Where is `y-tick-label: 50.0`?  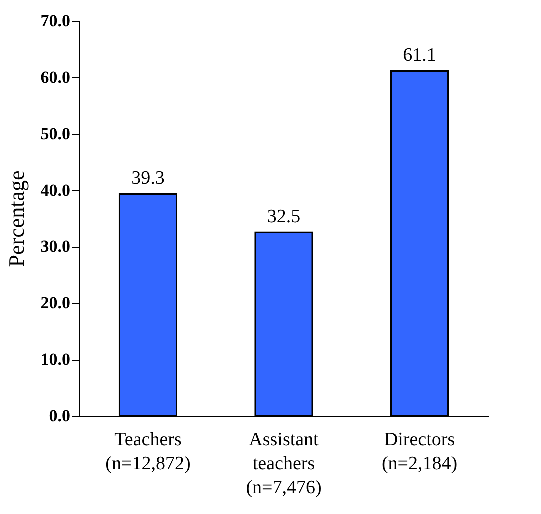
y-tick-label: 50.0 is located at coordinates (55, 134).